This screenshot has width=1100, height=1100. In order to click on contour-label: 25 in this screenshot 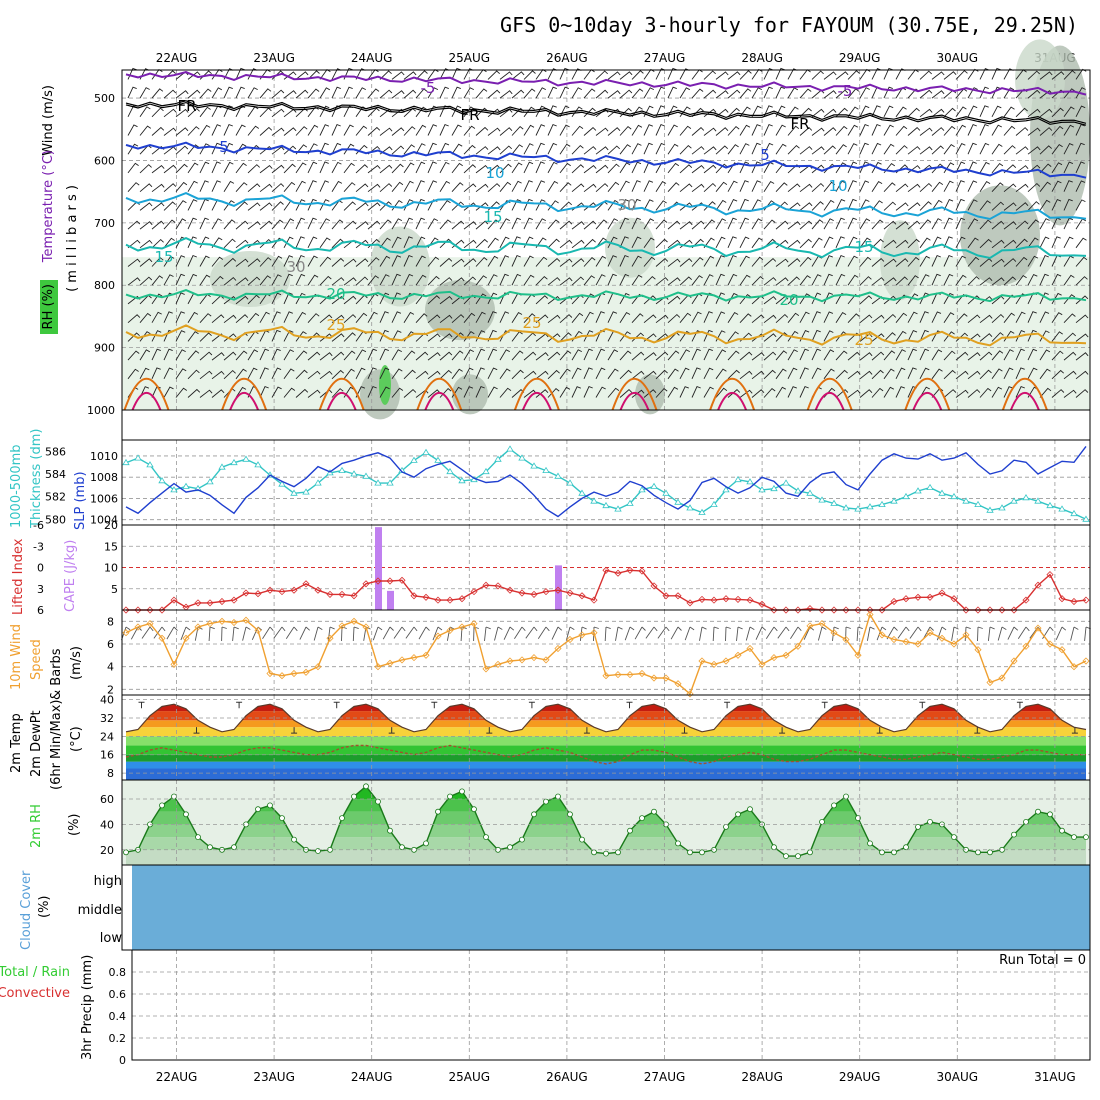, I will do `click(335, 325)`.